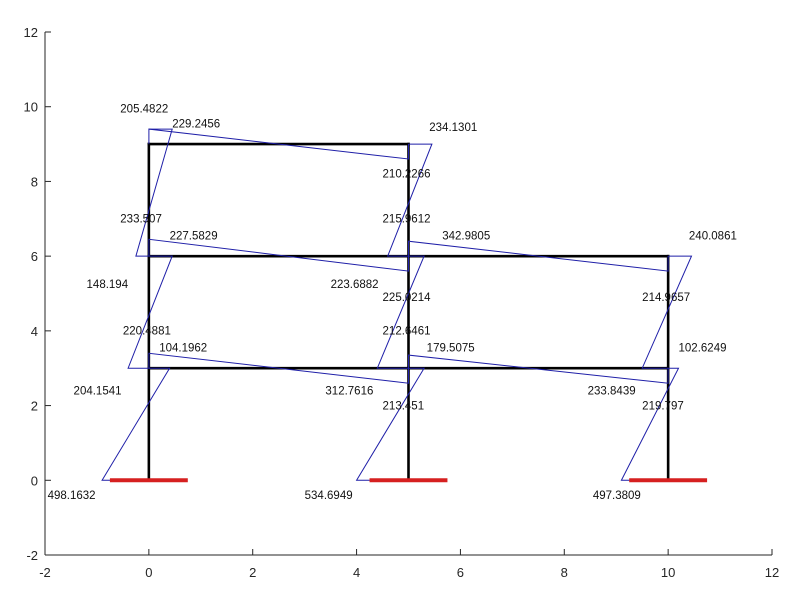 The image size is (800, 591). Describe the element at coordinates (451, 348) in the screenshot. I see `moment-value-label: 179.5075` at that location.